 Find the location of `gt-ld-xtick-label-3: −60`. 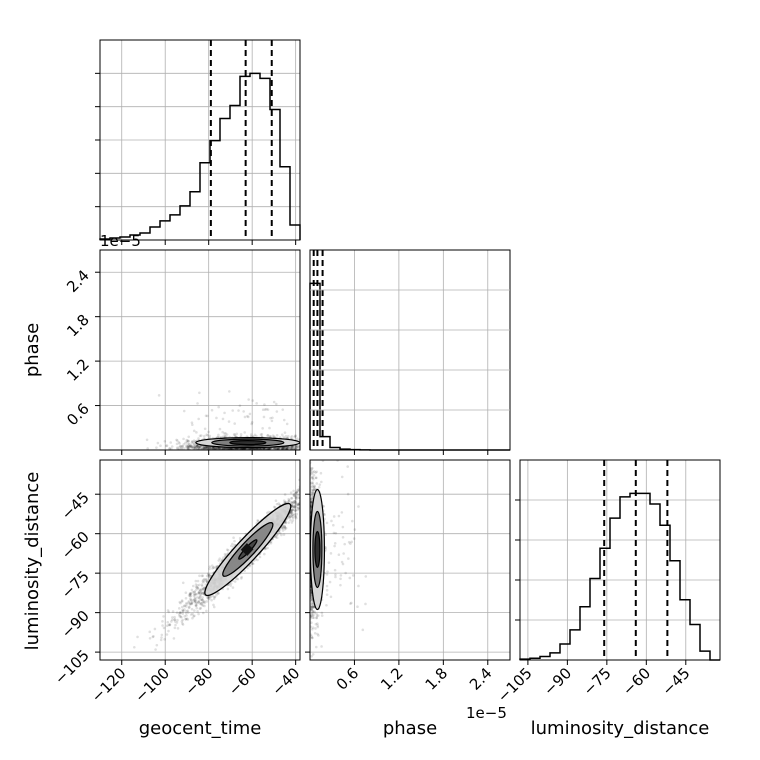

gt-ld-xtick-label-3: −60 is located at coordinates (242, 681).